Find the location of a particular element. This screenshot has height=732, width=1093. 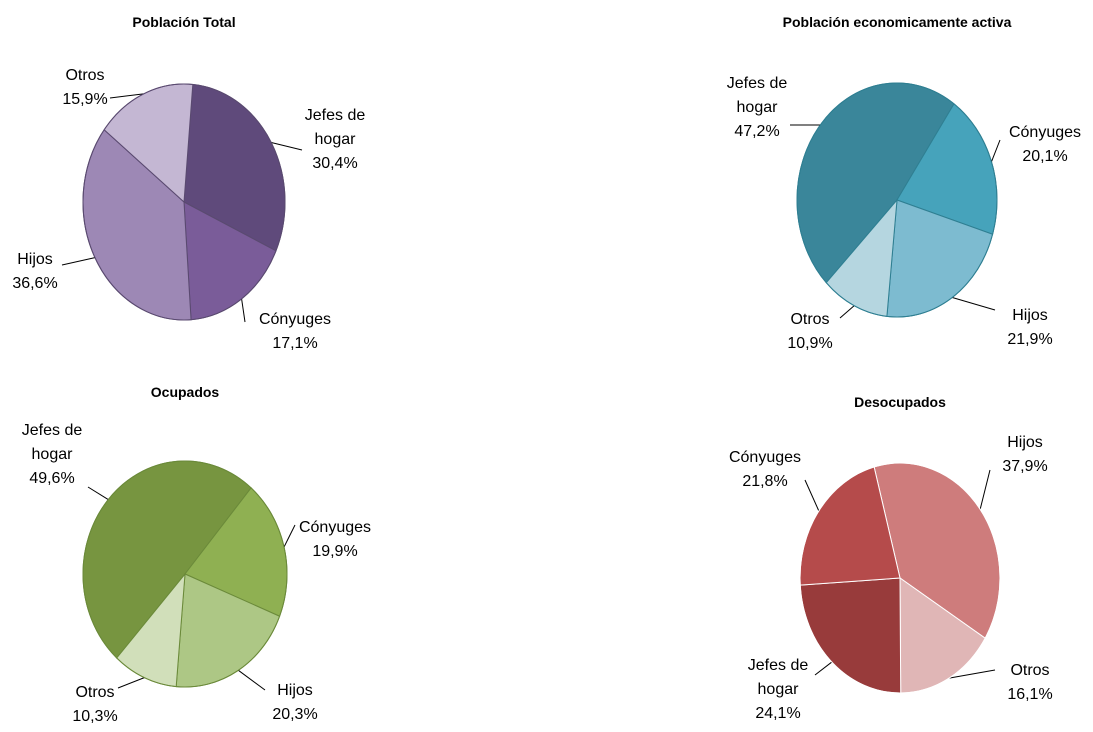

slice-label: Cónyuges 19,9% is located at coordinates (335, 540).